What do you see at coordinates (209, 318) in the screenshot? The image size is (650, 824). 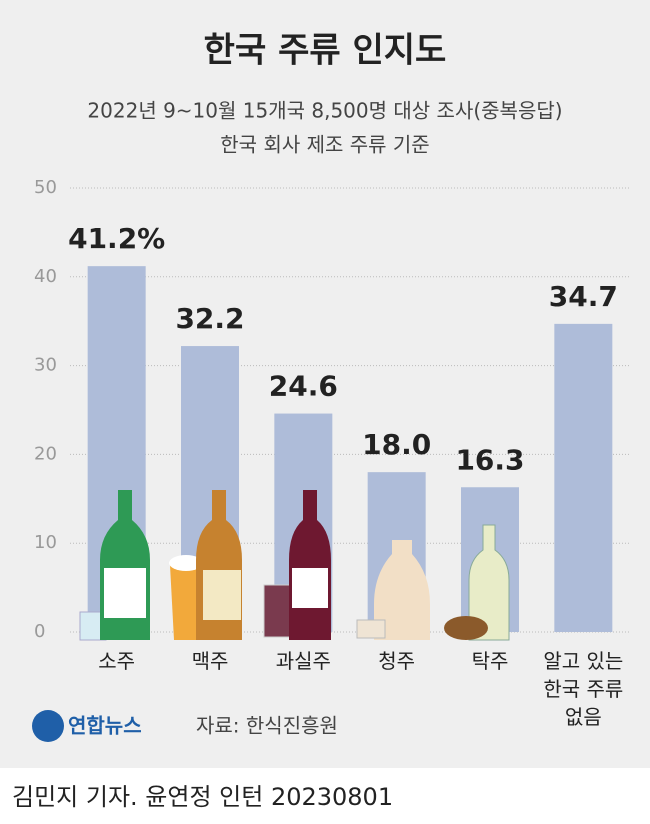 I see `value-label: 32.2` at bounding box center [209, 318].